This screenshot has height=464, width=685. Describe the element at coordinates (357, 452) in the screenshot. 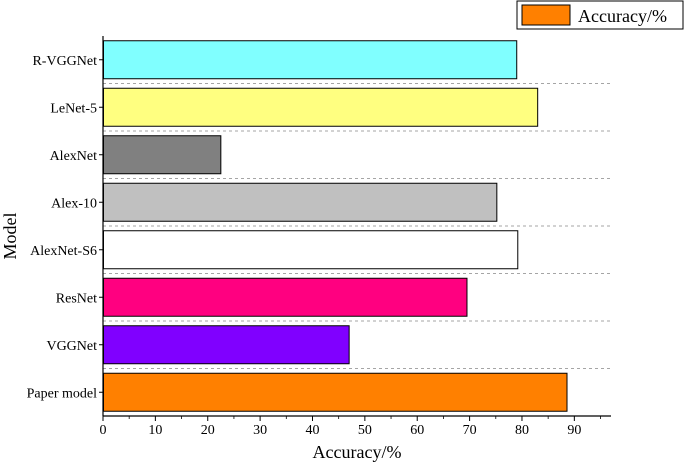

I see `x-axis-title: Accuracy/%` at that location.